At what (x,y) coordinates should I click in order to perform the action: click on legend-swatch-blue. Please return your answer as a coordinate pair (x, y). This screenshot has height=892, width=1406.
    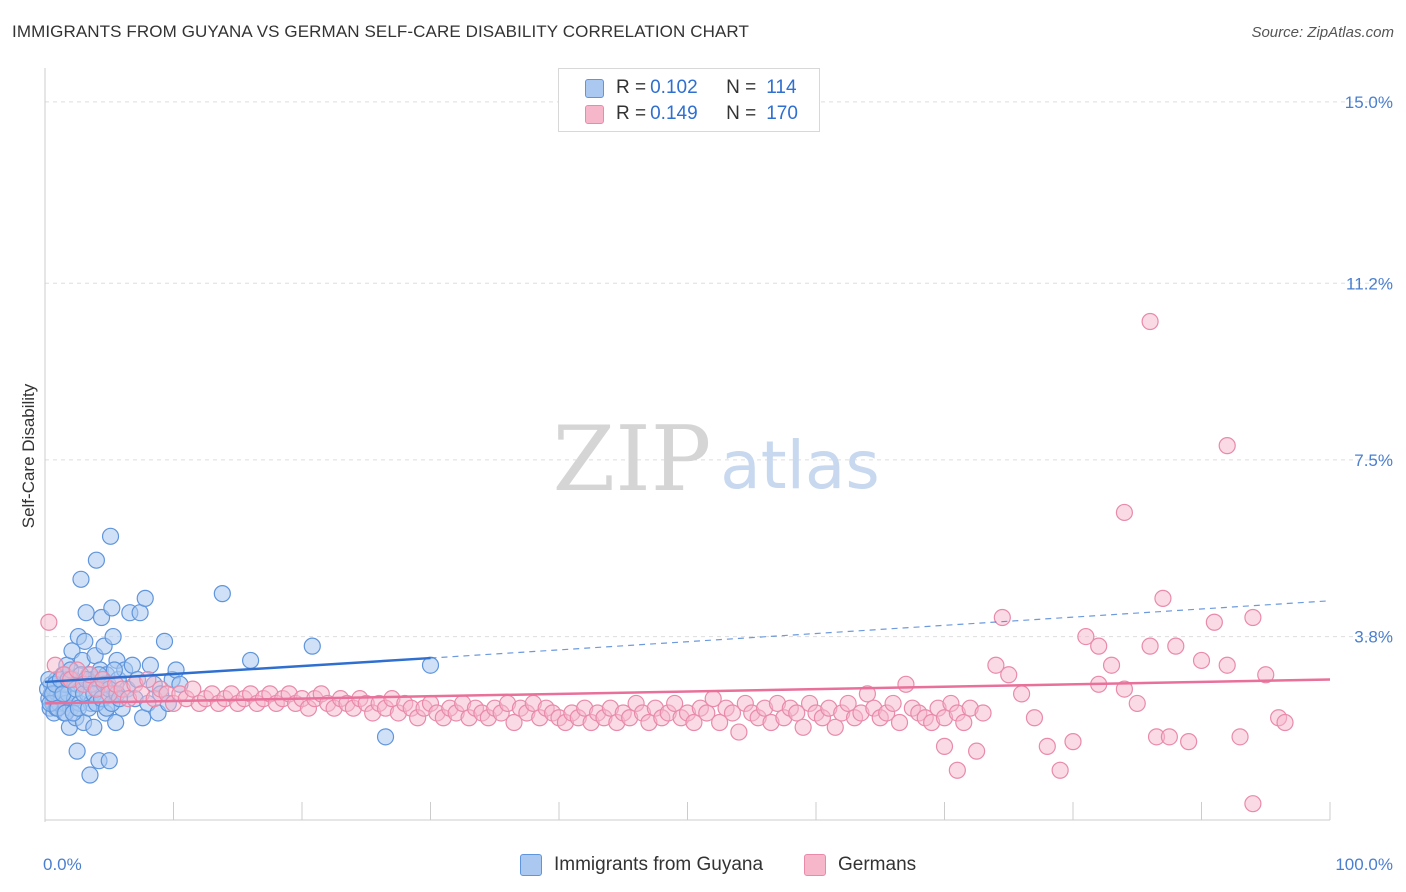
    Looking at the image, I should click on (594, 88).